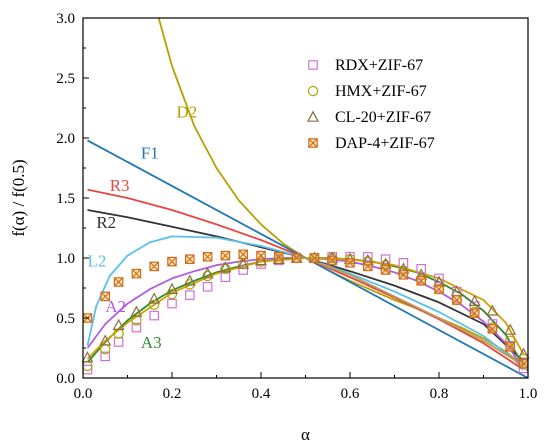  Describe the element at coordinates (383, 117) in the screenshot. I see `legend-label-2: CL-20+ZIF-67` at that location.